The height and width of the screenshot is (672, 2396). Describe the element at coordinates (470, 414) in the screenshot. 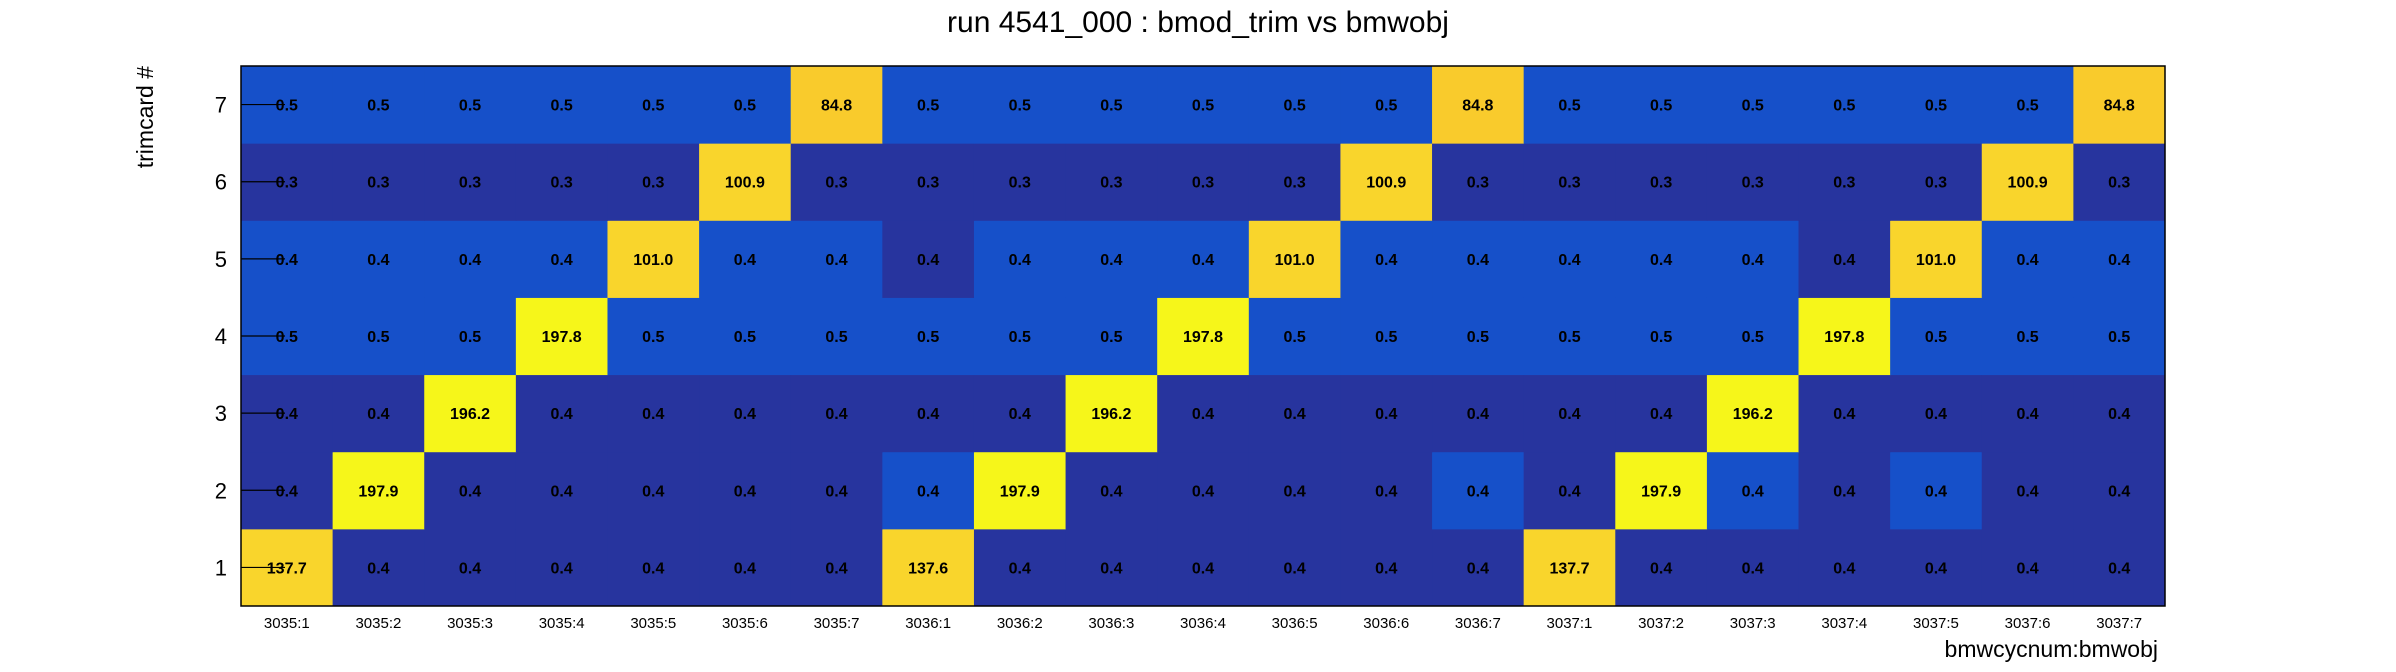

I see `cell-value-label: 196.2` at that location.